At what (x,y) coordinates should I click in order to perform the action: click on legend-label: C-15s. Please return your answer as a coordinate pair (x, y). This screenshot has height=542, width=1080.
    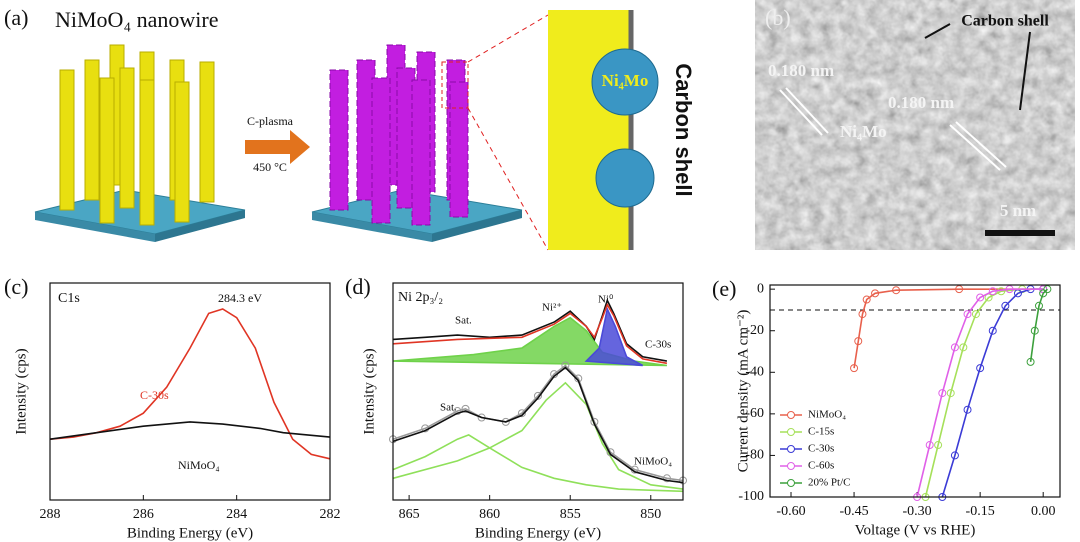
    Looking at the image, I should click on (821, 432).